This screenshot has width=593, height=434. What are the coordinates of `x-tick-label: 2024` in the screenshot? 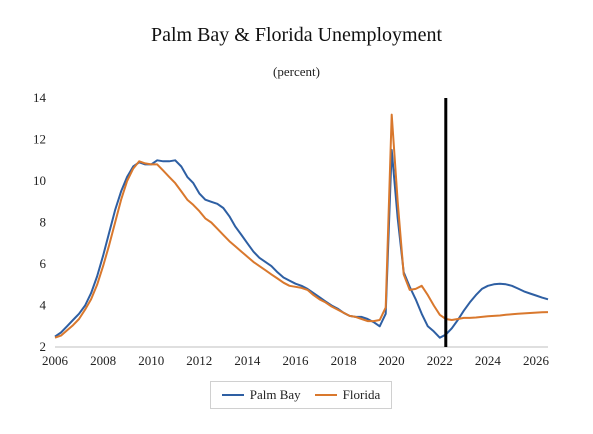 It's located at (488, 360).